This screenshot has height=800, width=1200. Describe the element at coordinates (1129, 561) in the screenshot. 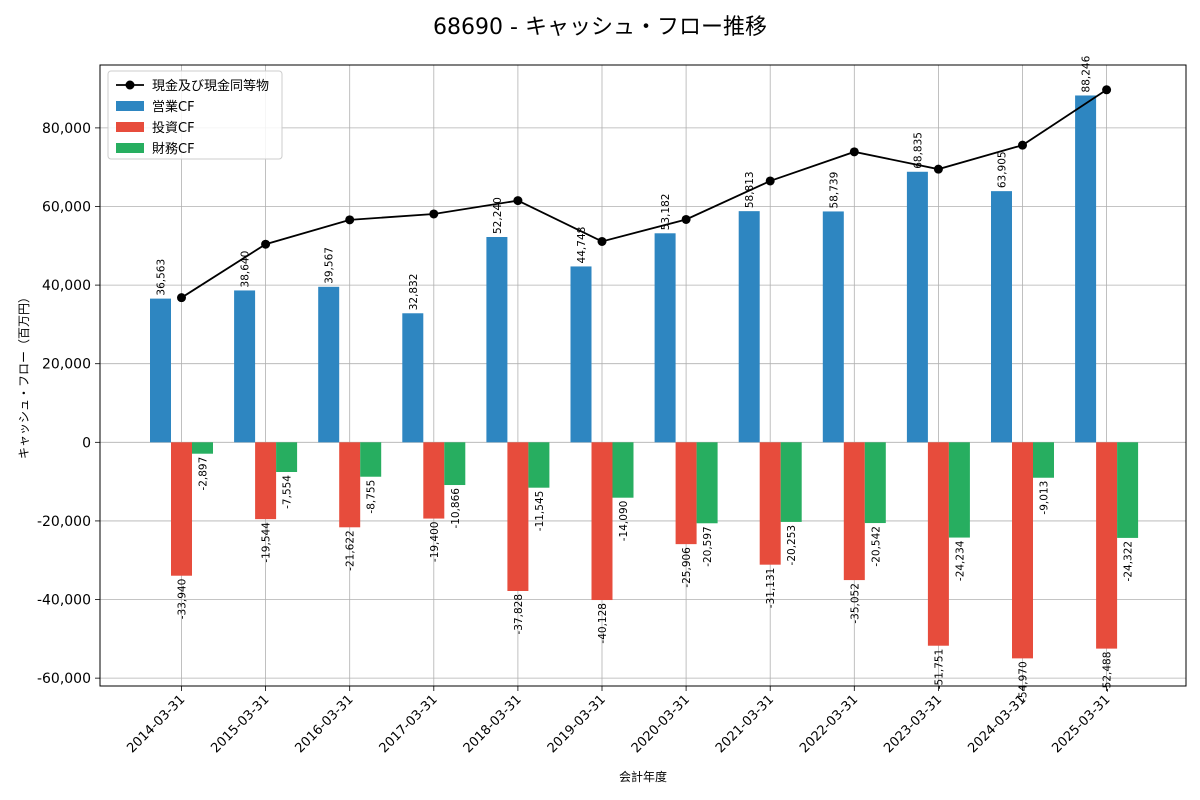

I see `bar-value-label: -24,322` at that location.